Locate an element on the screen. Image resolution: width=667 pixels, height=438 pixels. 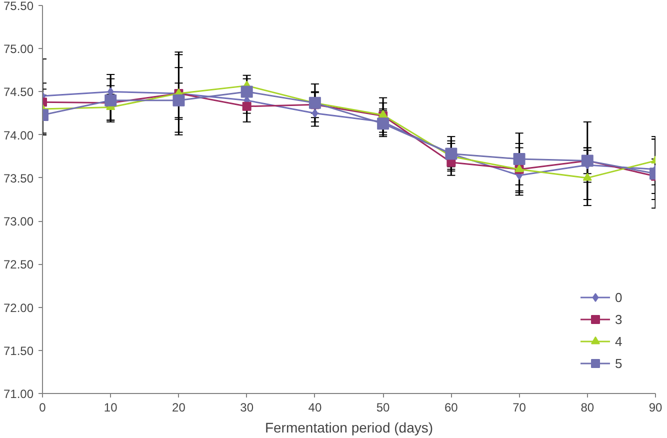
y-tick-label: 75.50 is located at coordinates (18, 6).